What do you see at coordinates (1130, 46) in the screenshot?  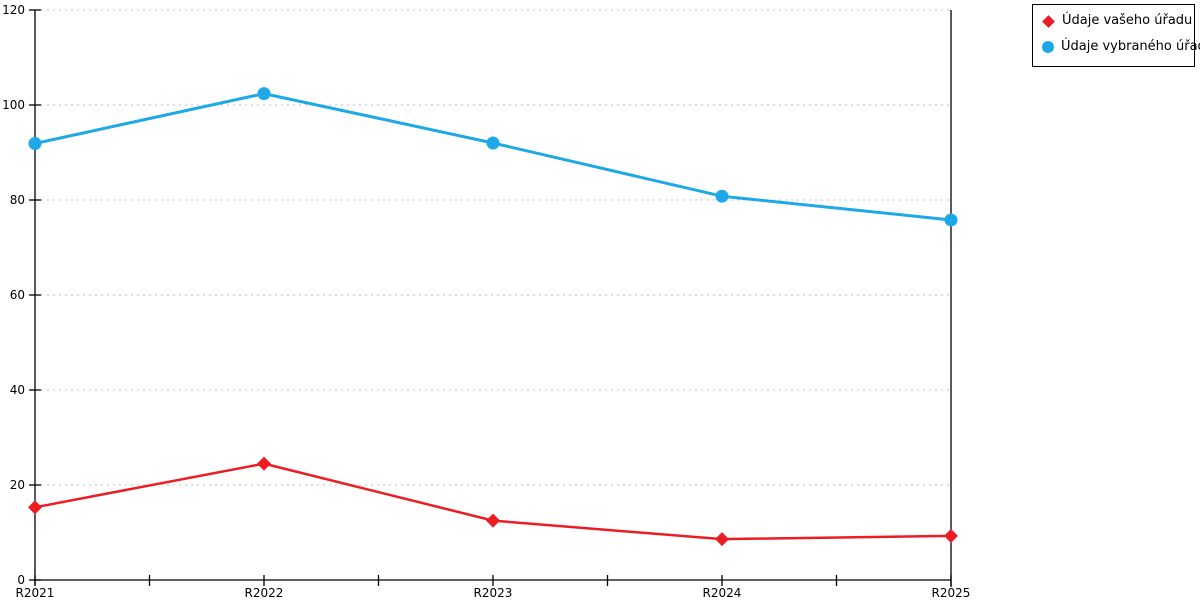 I see `legend-label: Údaje vybraného úřadu` at bounding box center [1130, 46].